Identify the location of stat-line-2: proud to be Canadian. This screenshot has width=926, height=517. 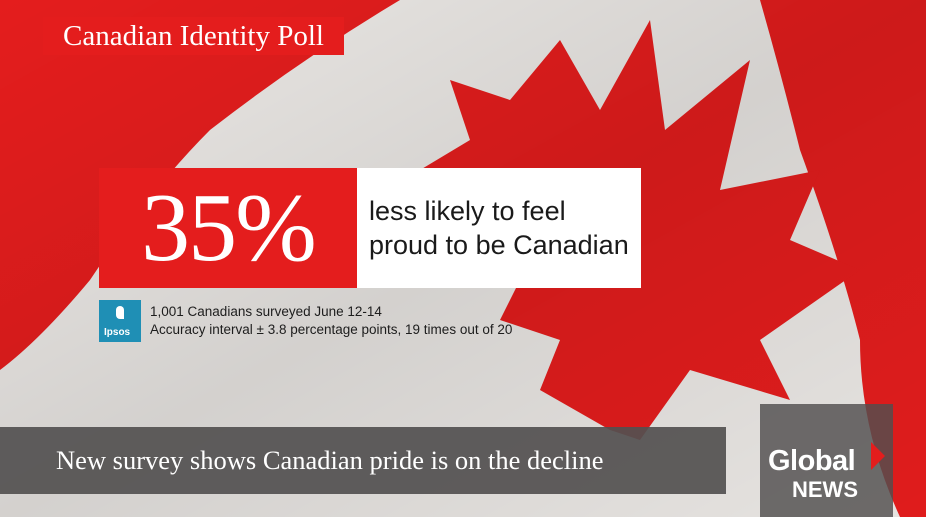
(499, 245).